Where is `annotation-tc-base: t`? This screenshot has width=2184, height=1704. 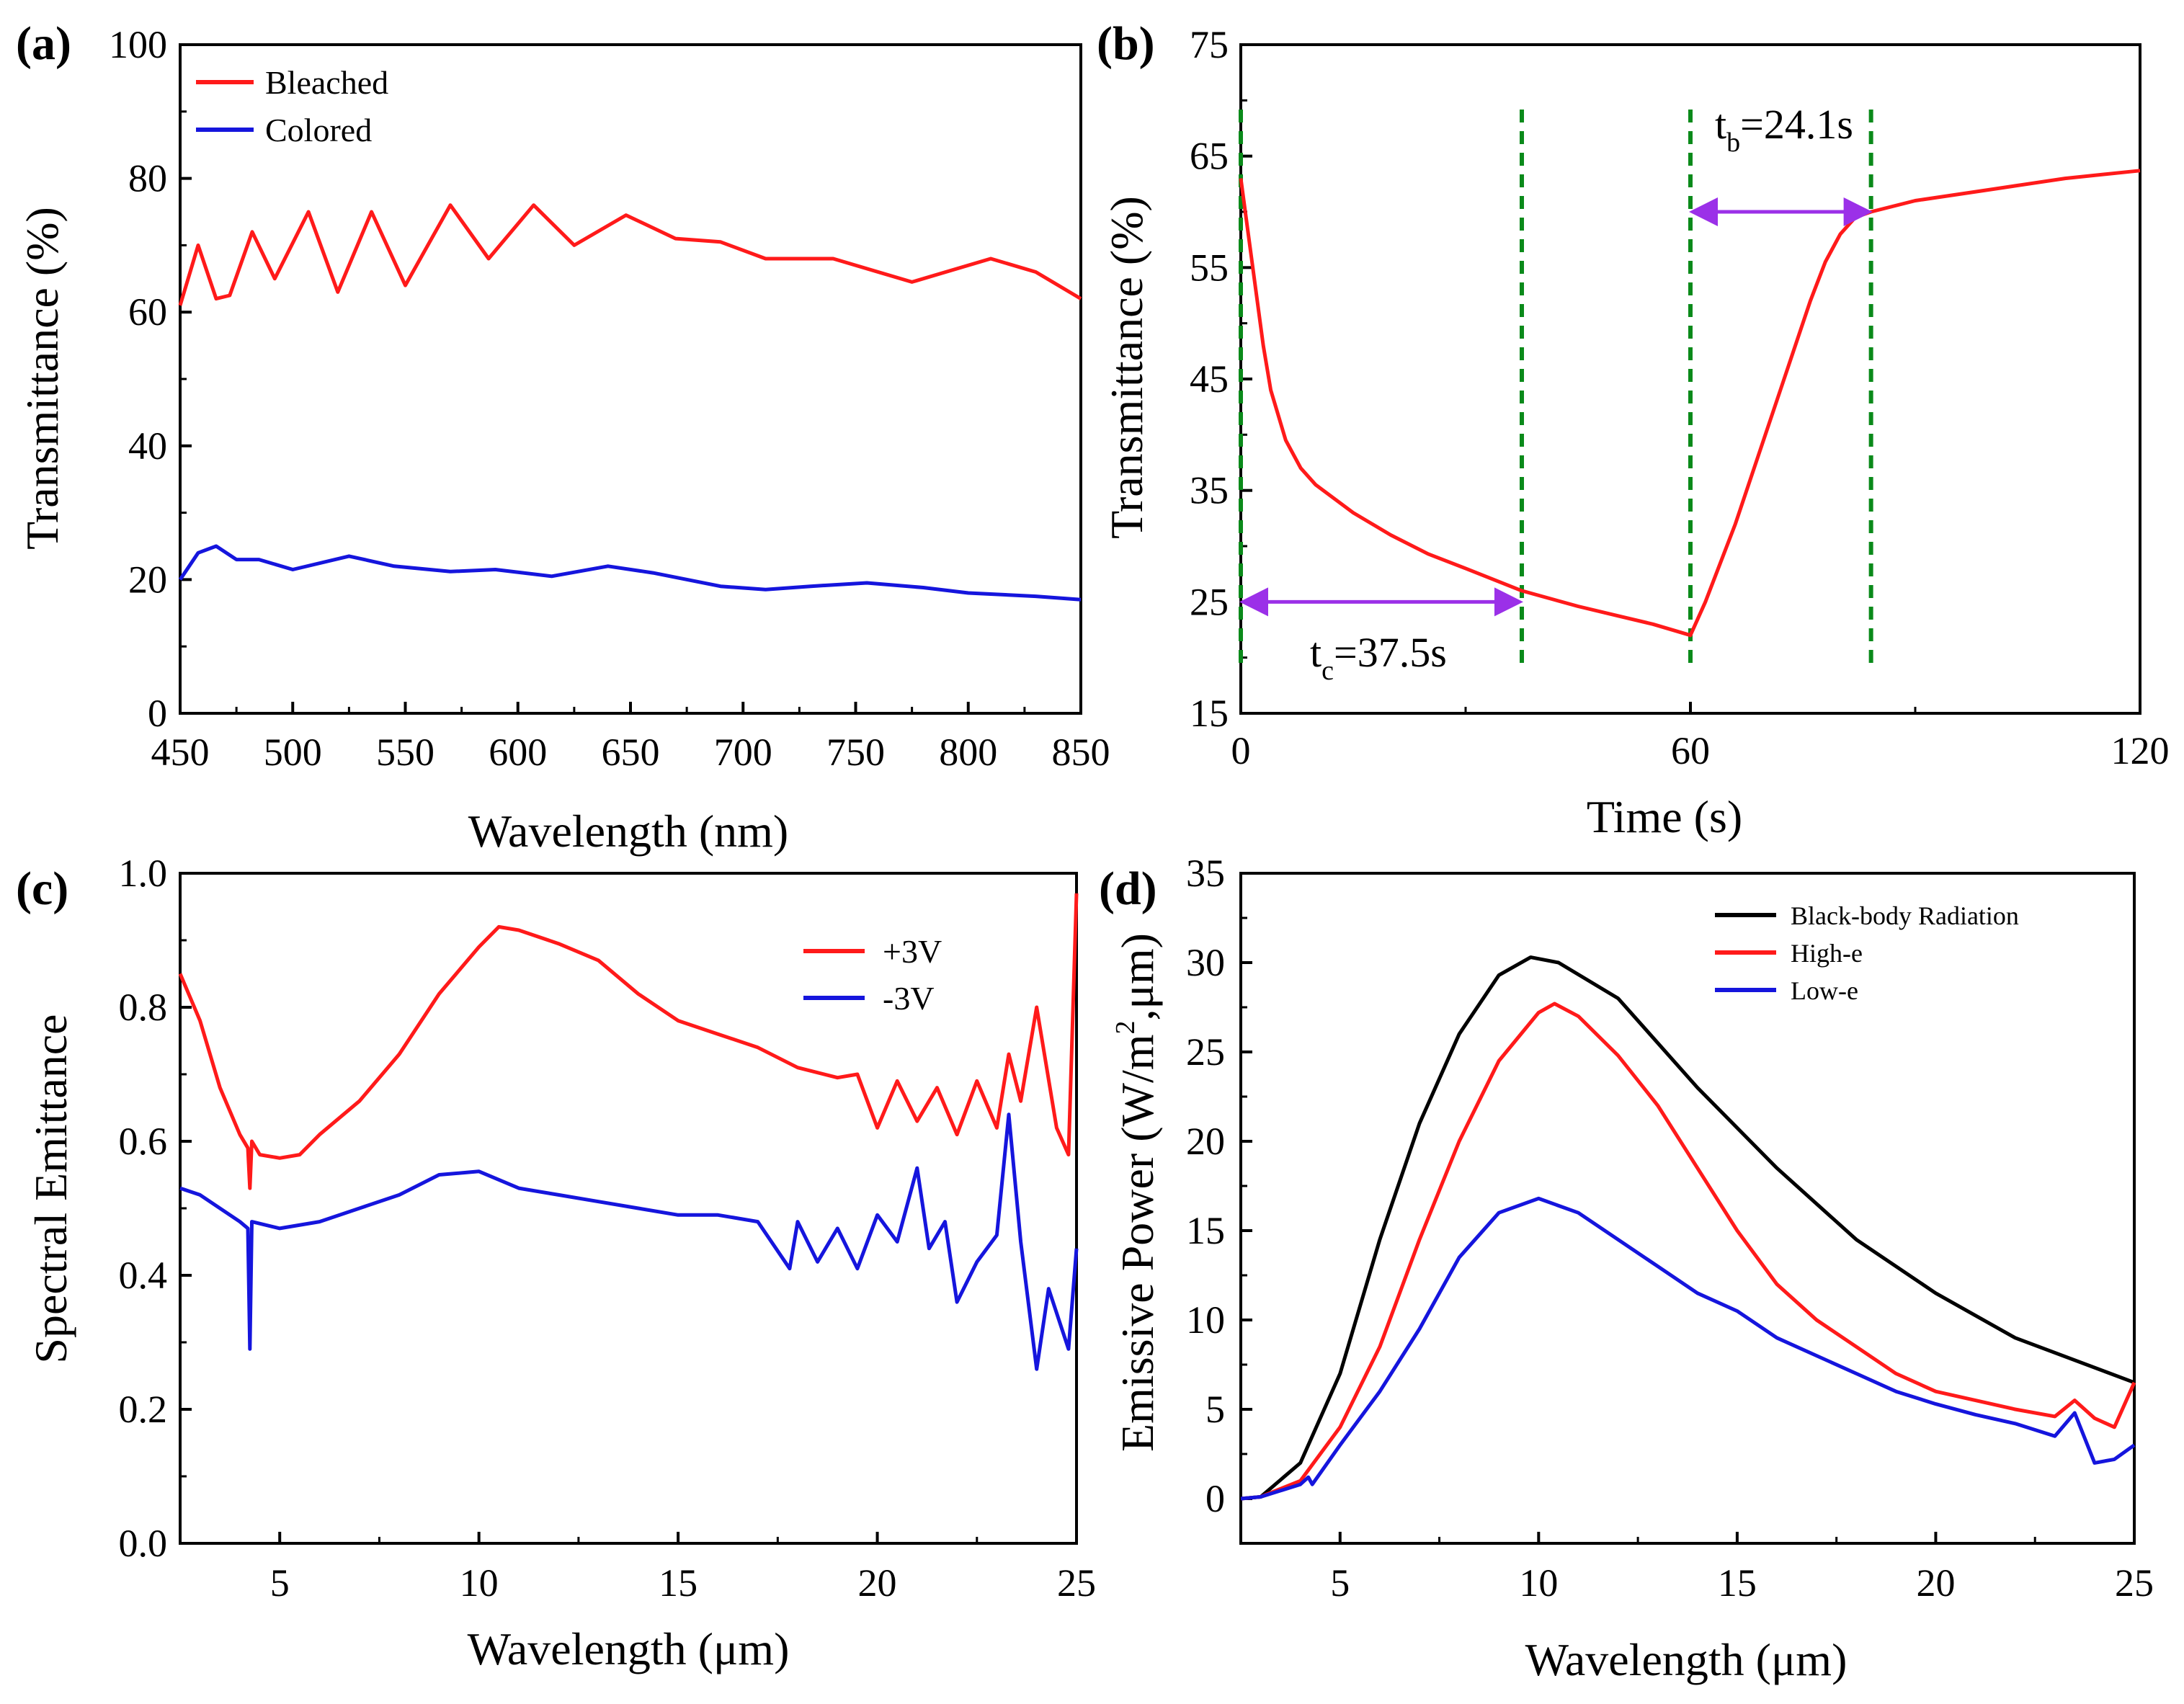 annotation-tc-base: t is located at coordinates (1315, 652).